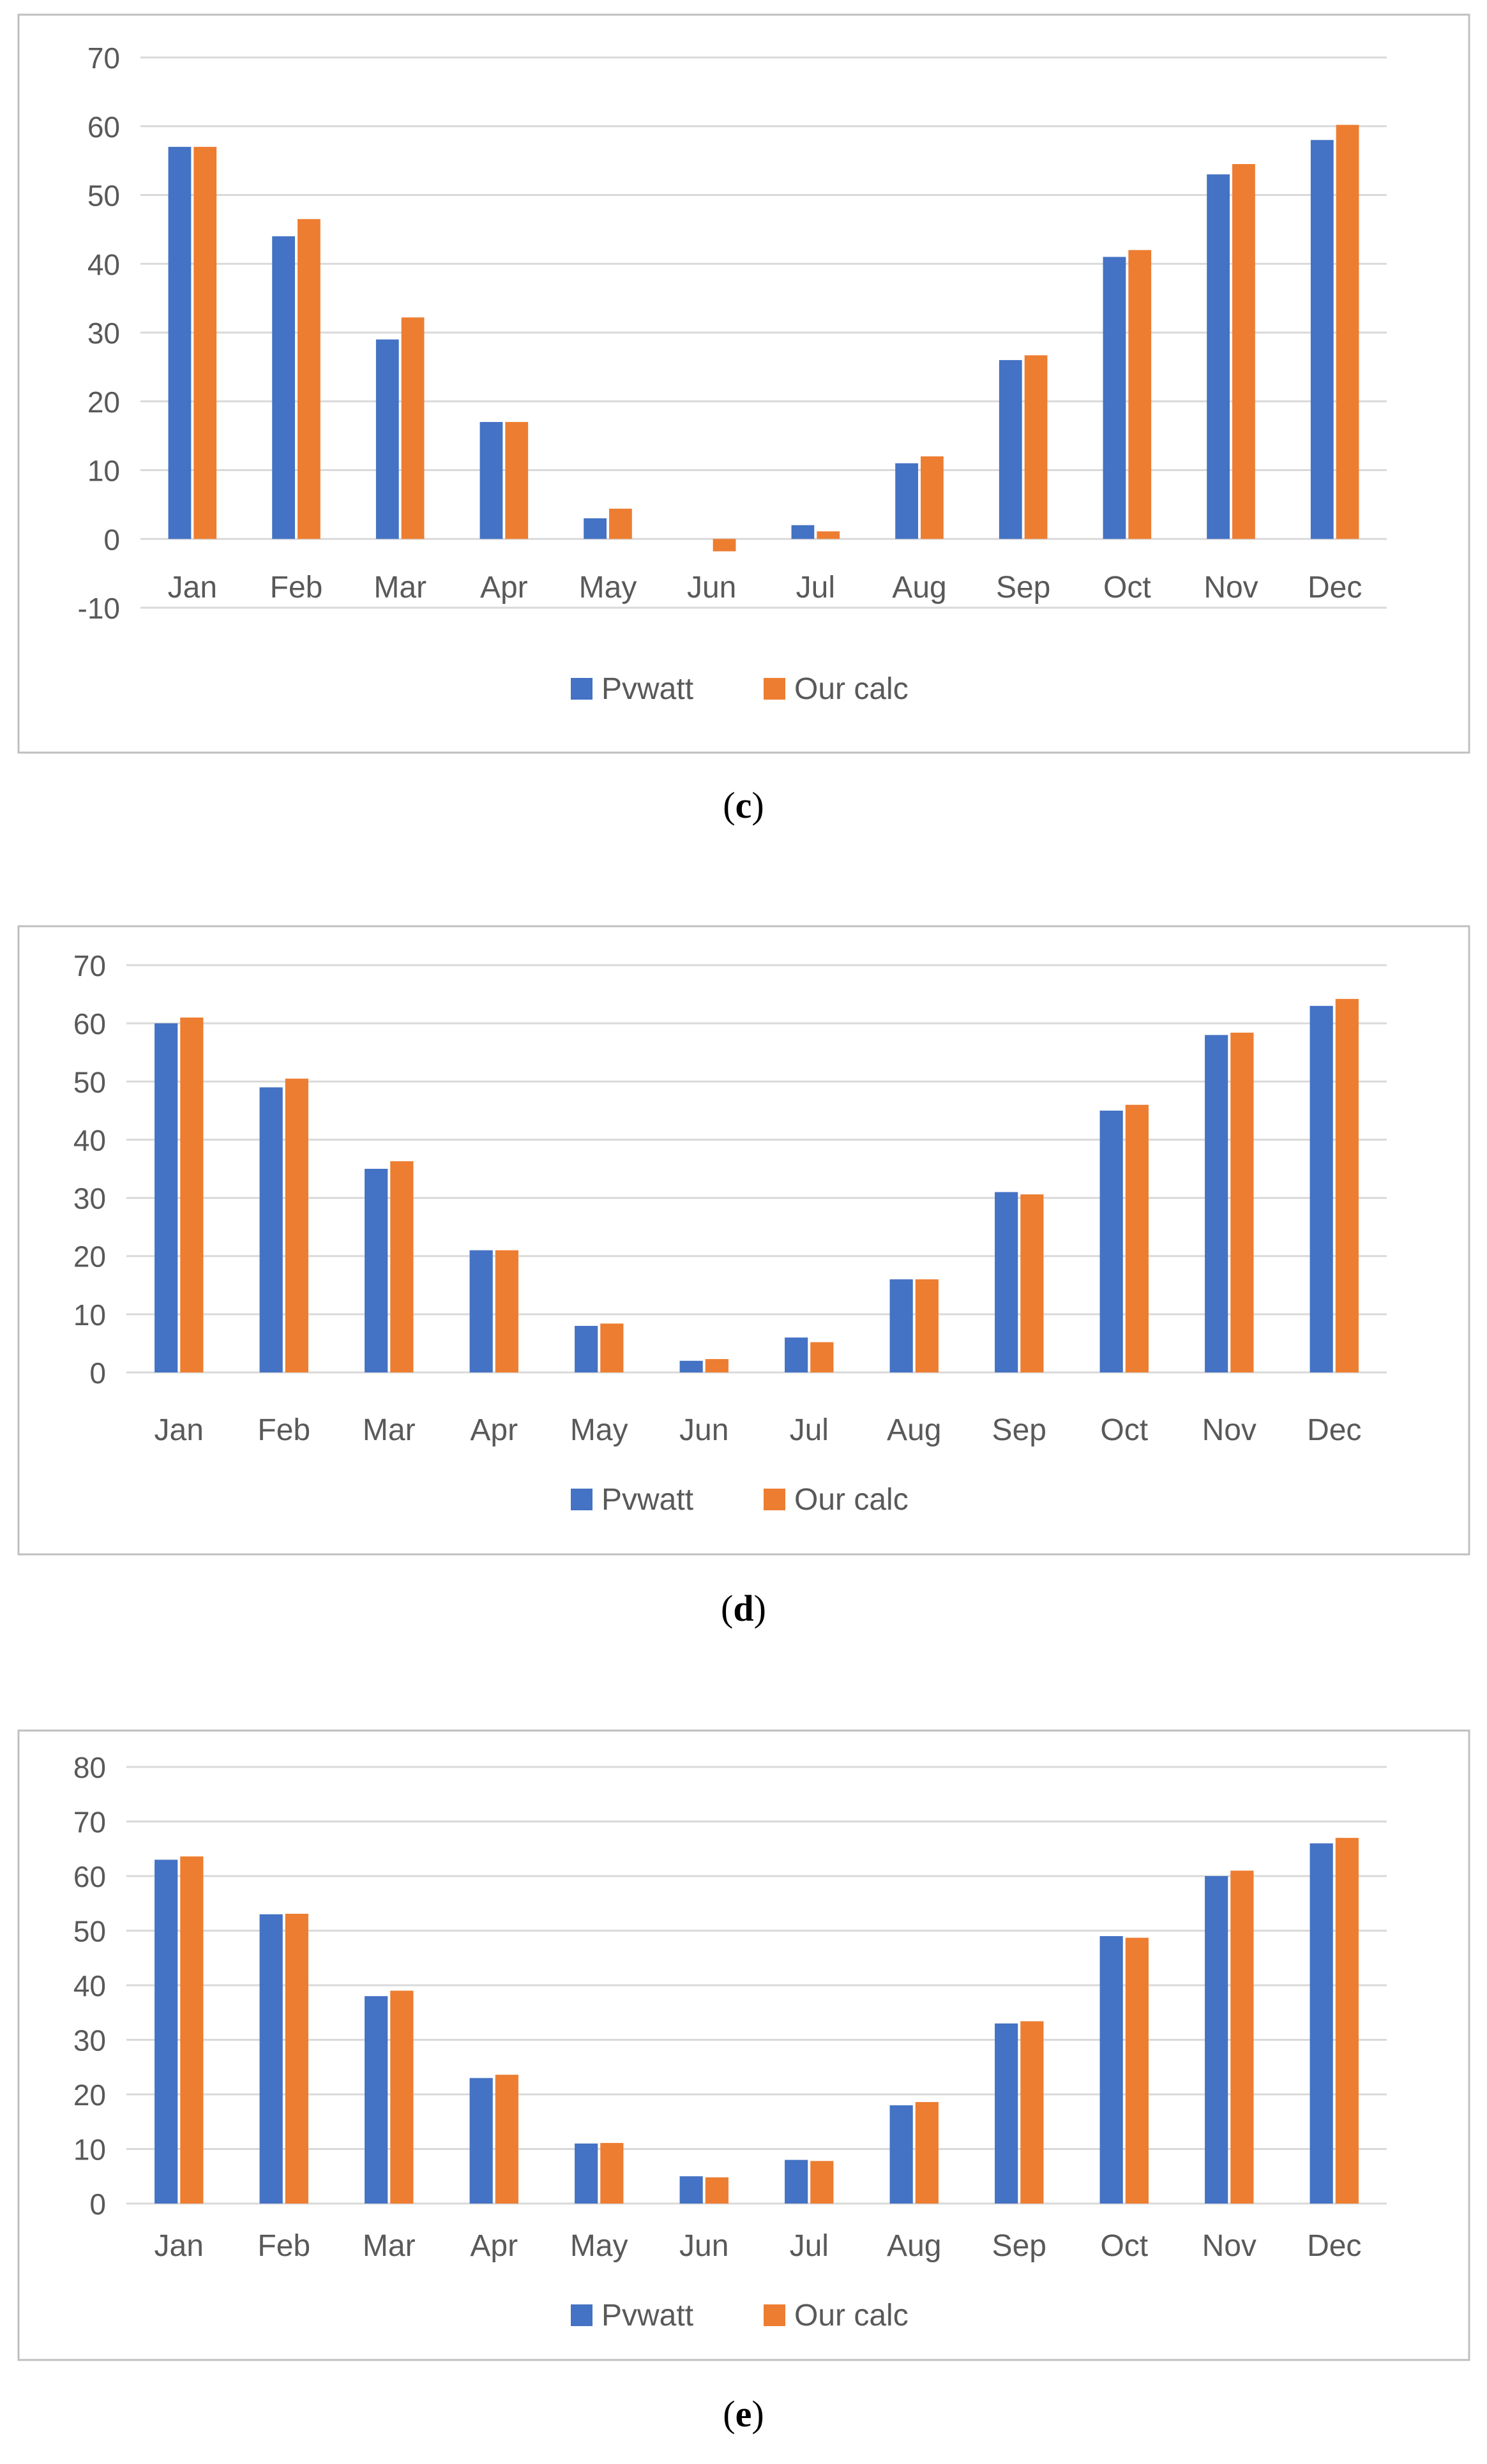 The height and width of the screenshot is (2464, 1487). What do you see at coordinates (402, 1266) in the screenshot?
I see `bar-our-calc-mar` at bounding box center [402, 1266].